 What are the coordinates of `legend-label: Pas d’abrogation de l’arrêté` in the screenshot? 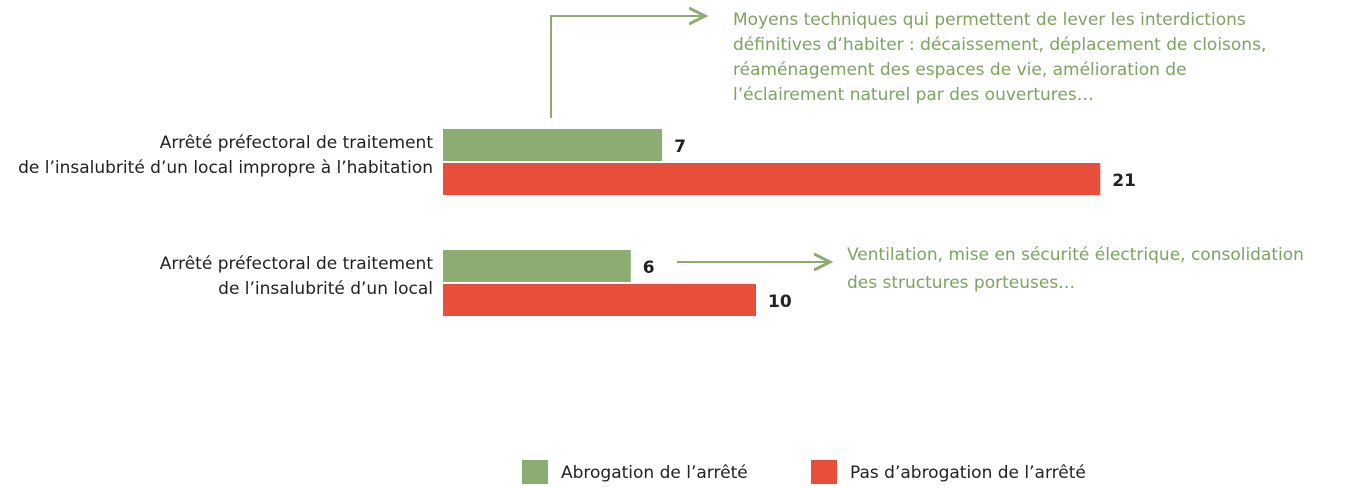 It's located at (968, 473).